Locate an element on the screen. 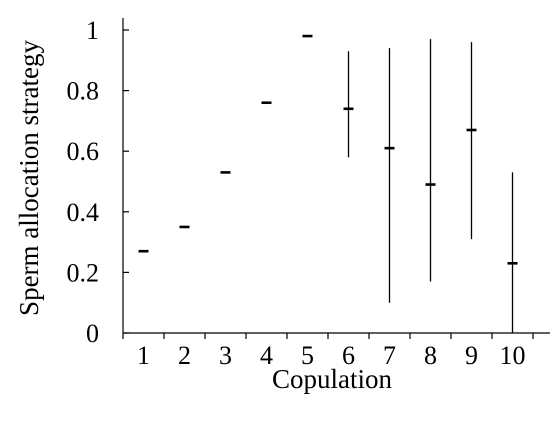 This screenshot has width=553, height=421. x-tick-label: 5 is located at coordinates (307, 355).